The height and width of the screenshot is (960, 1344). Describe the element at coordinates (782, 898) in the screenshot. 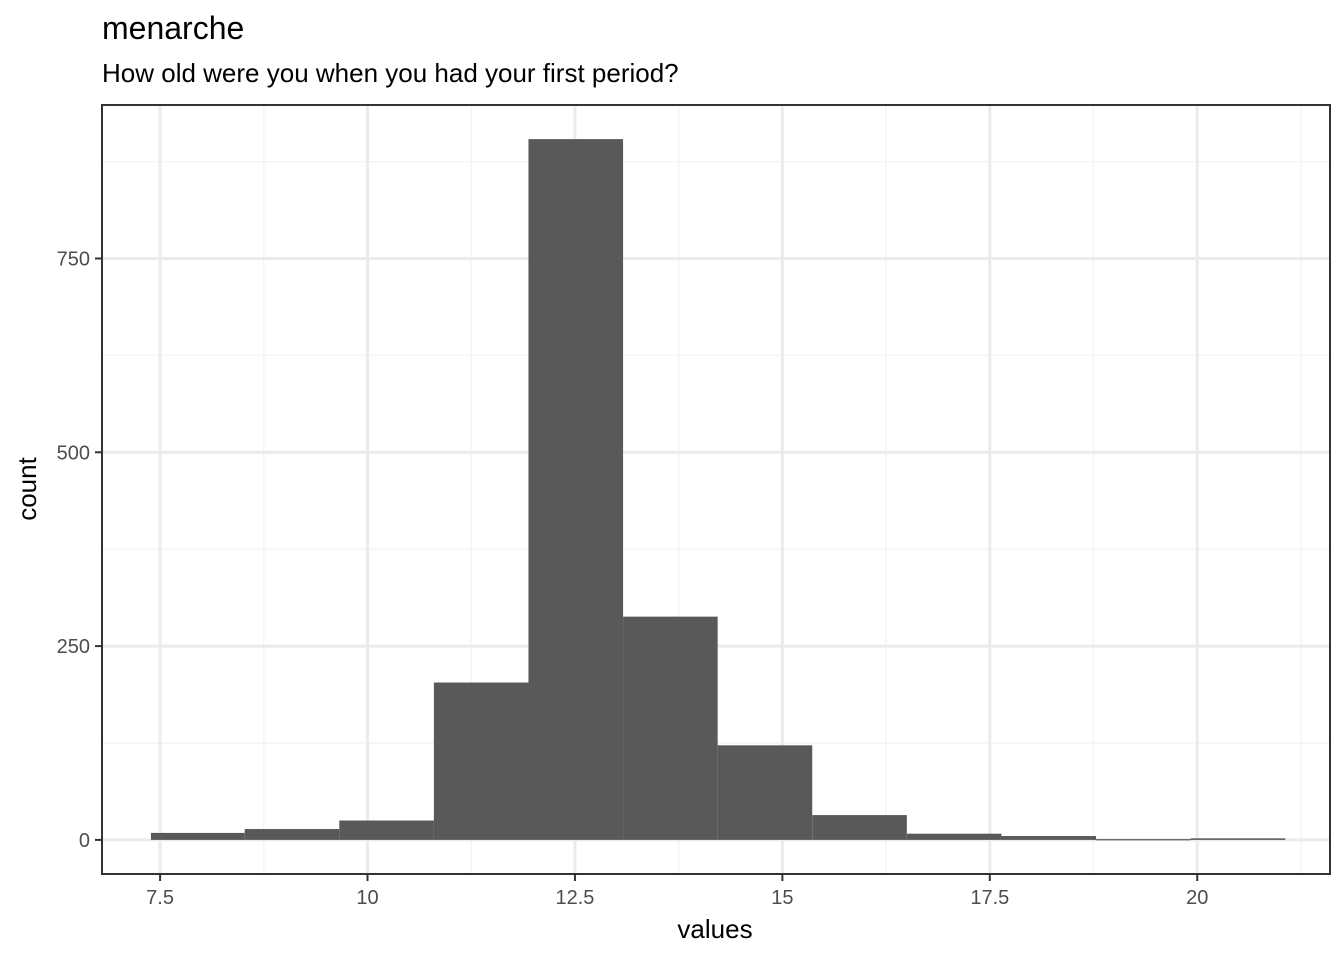

I see `x-tick-label: 15` at that location.